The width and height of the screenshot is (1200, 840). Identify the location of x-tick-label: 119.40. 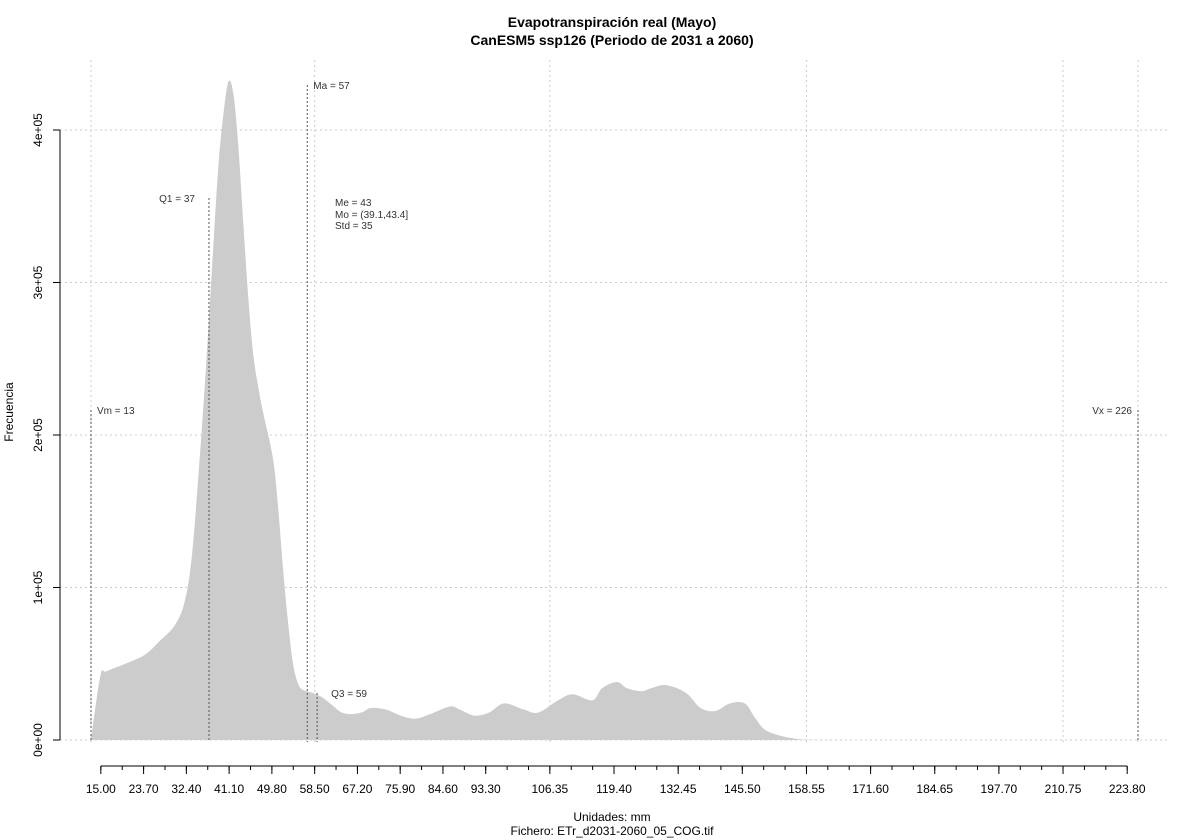
(614, 789).